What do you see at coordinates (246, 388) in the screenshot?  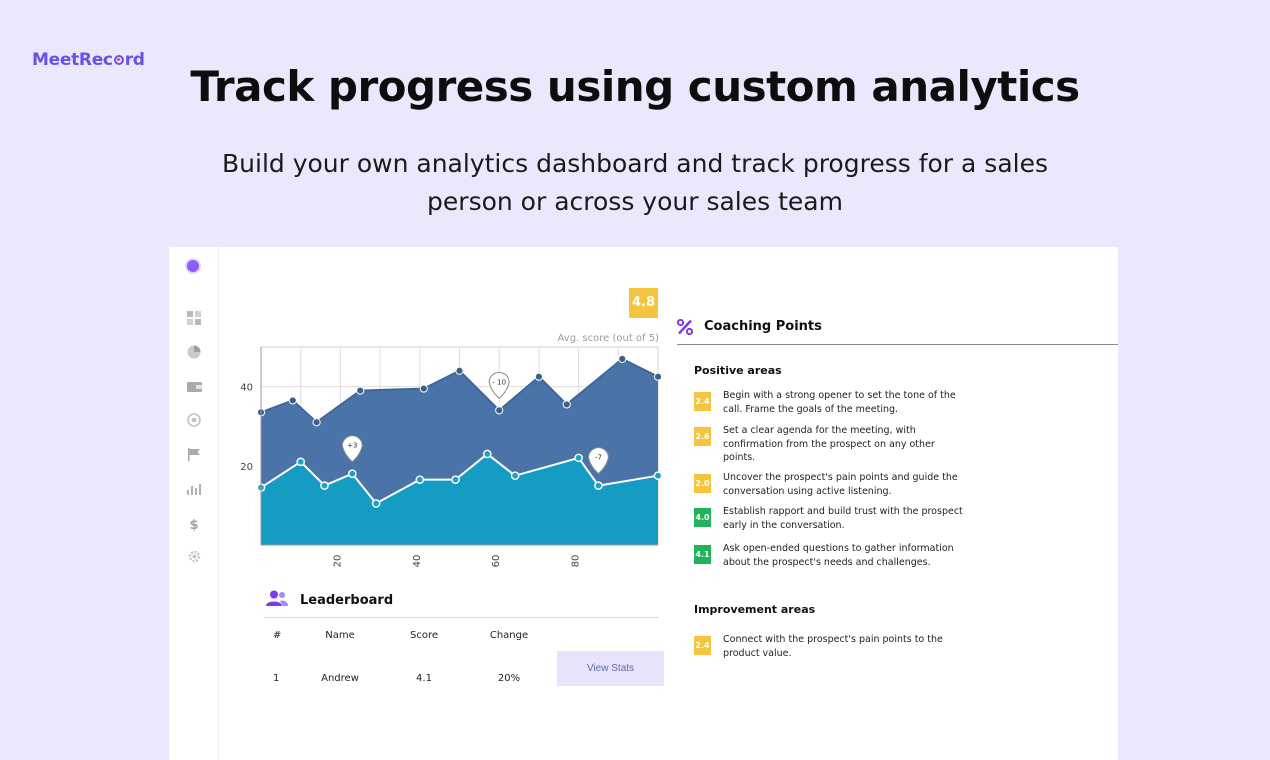 I see `y-tick-label: 40` at bounding box center [246, 388].